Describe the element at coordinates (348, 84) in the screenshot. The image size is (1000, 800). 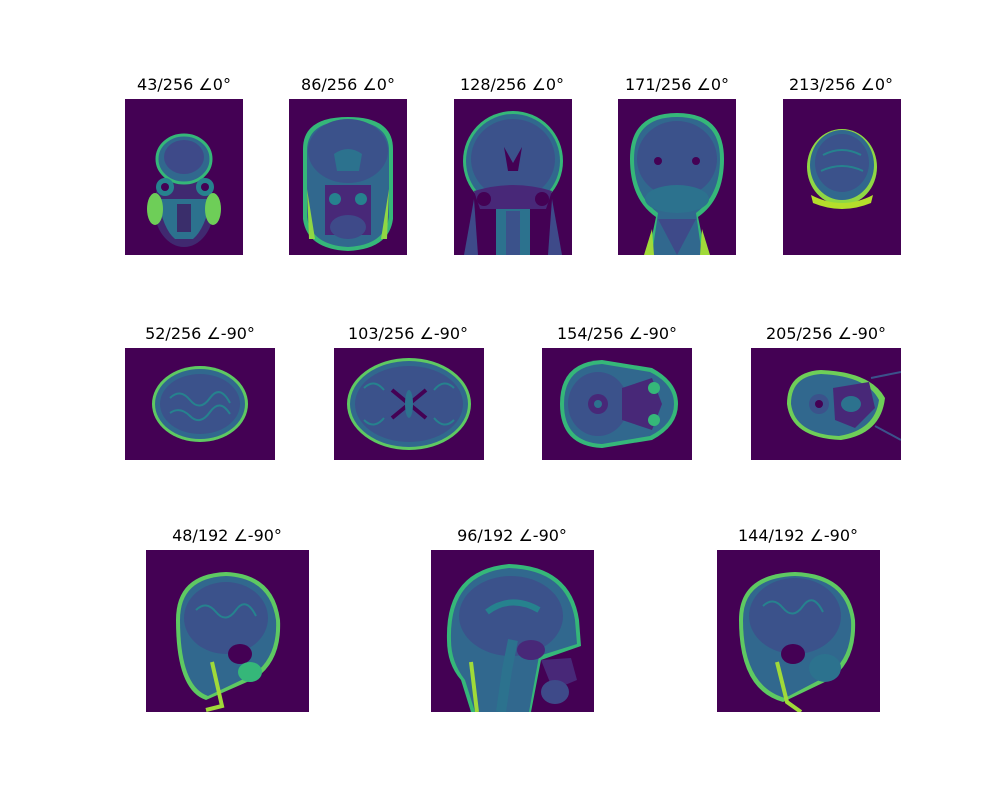
I see `panel-title: 86/256 ∠0°` at that location.